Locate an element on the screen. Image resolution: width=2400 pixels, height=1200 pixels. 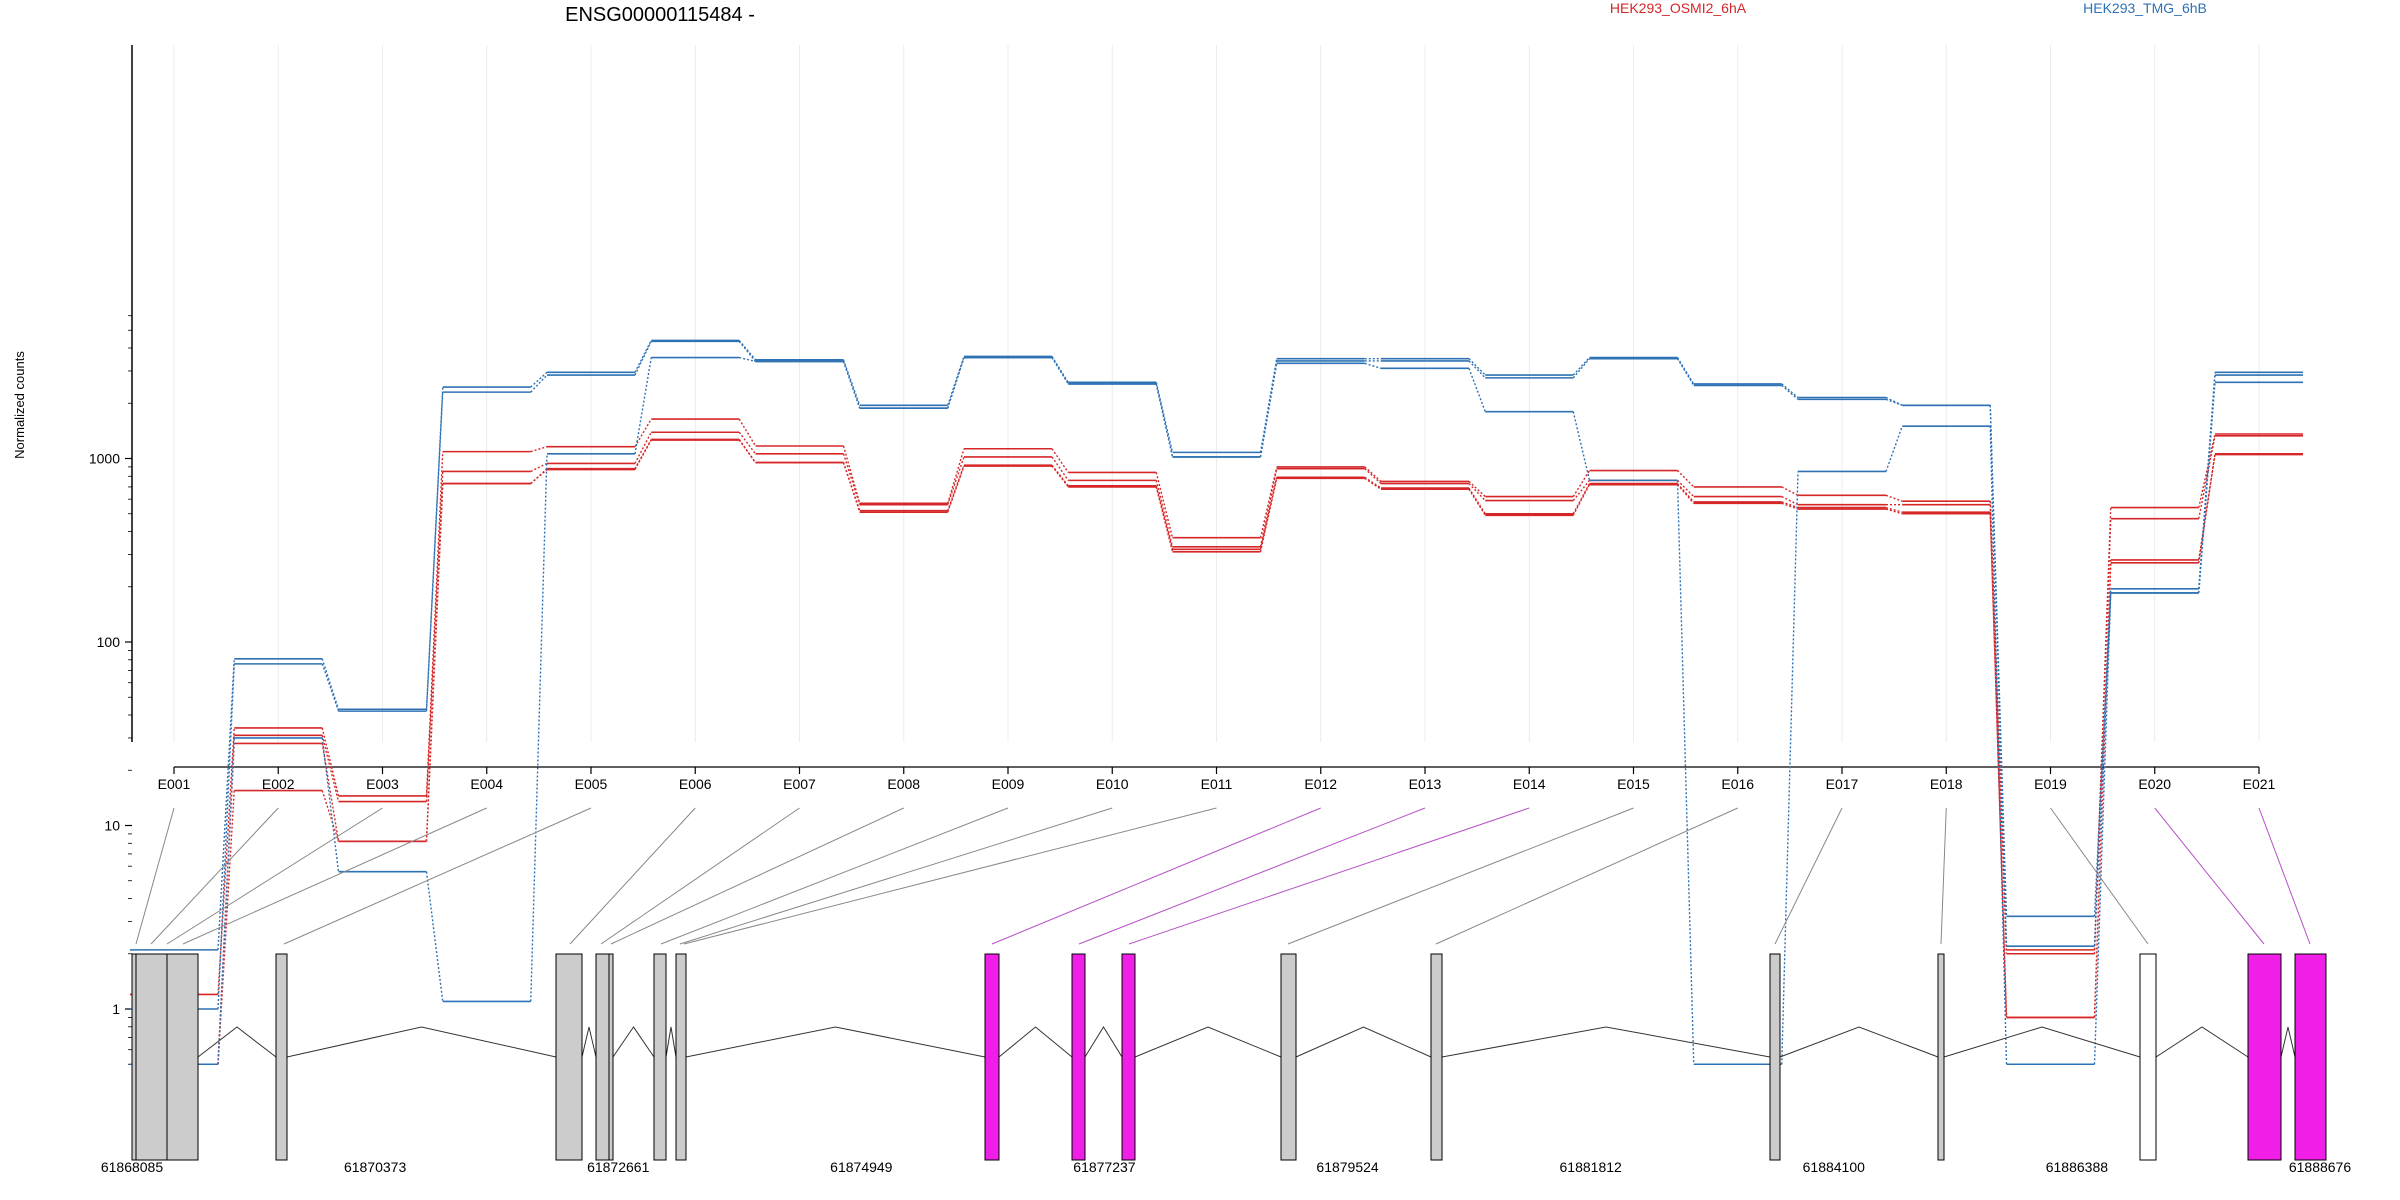
coordinate-label: 61881812 is located at coordinates (1591, 1167).